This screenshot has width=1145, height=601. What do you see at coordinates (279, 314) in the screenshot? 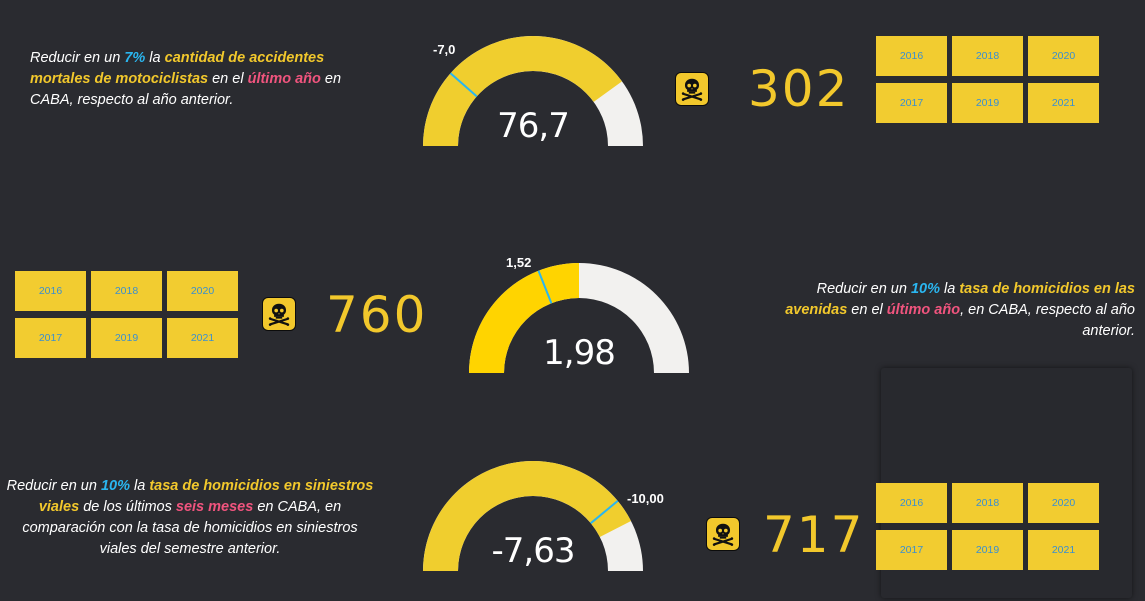
I see `kpi-2-skull-icon` at bounding box center [279, 314].